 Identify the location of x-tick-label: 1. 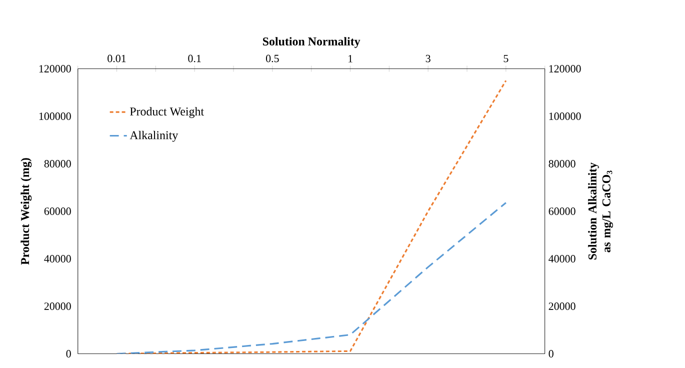
(350, 58).